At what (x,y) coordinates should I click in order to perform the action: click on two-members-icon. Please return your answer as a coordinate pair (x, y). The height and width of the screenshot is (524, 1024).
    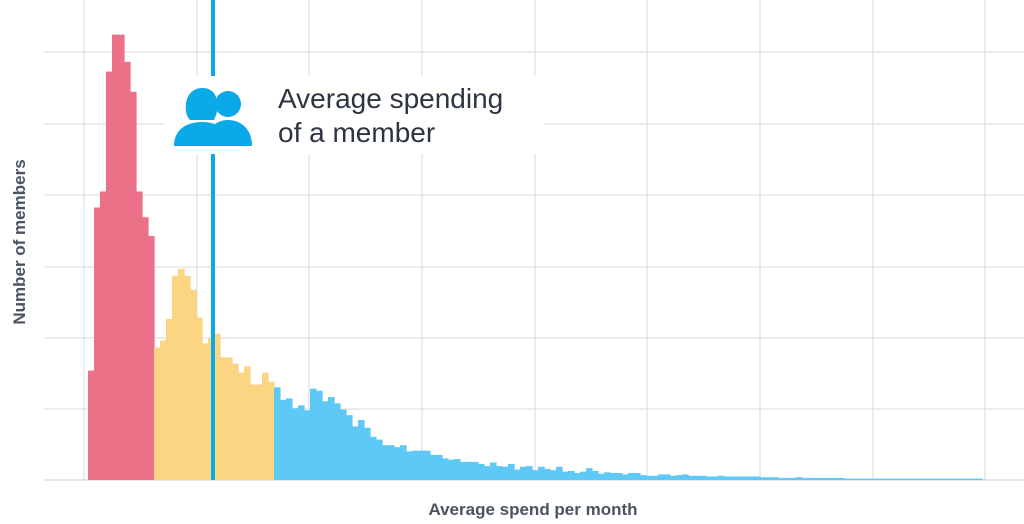
    Looking at the image, I should click on (213, 117).